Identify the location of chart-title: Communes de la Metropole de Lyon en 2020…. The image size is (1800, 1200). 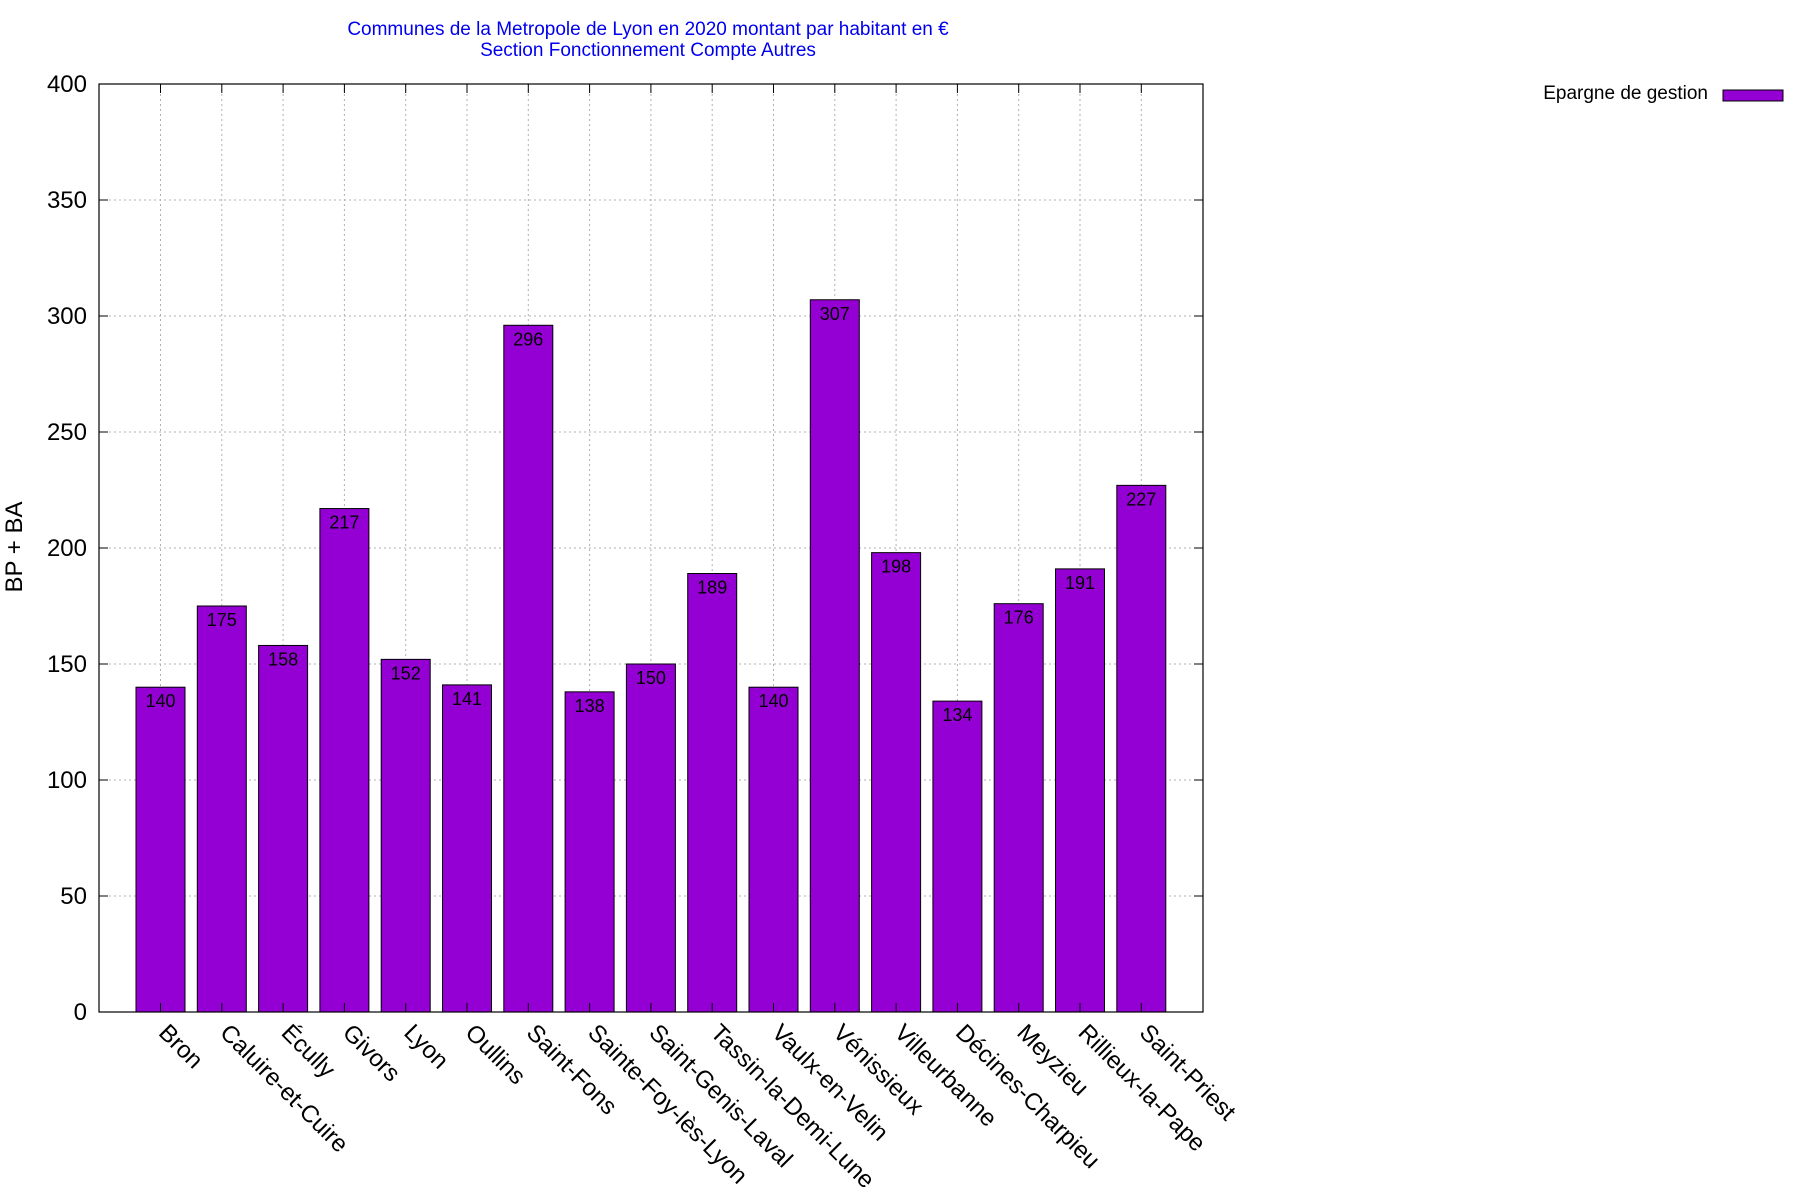
(648, 29).